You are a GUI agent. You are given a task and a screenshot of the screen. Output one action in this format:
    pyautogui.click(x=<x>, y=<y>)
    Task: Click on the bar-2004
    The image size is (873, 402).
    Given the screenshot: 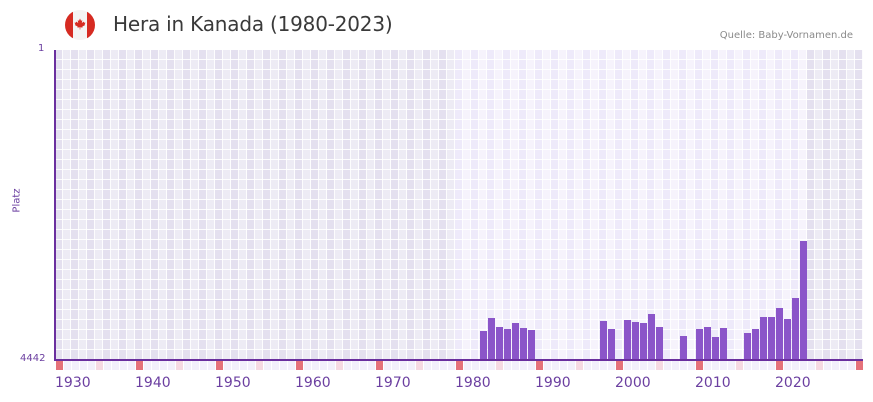 What is the action you would take?
    pyautogui.click(x=651, y=337)
    